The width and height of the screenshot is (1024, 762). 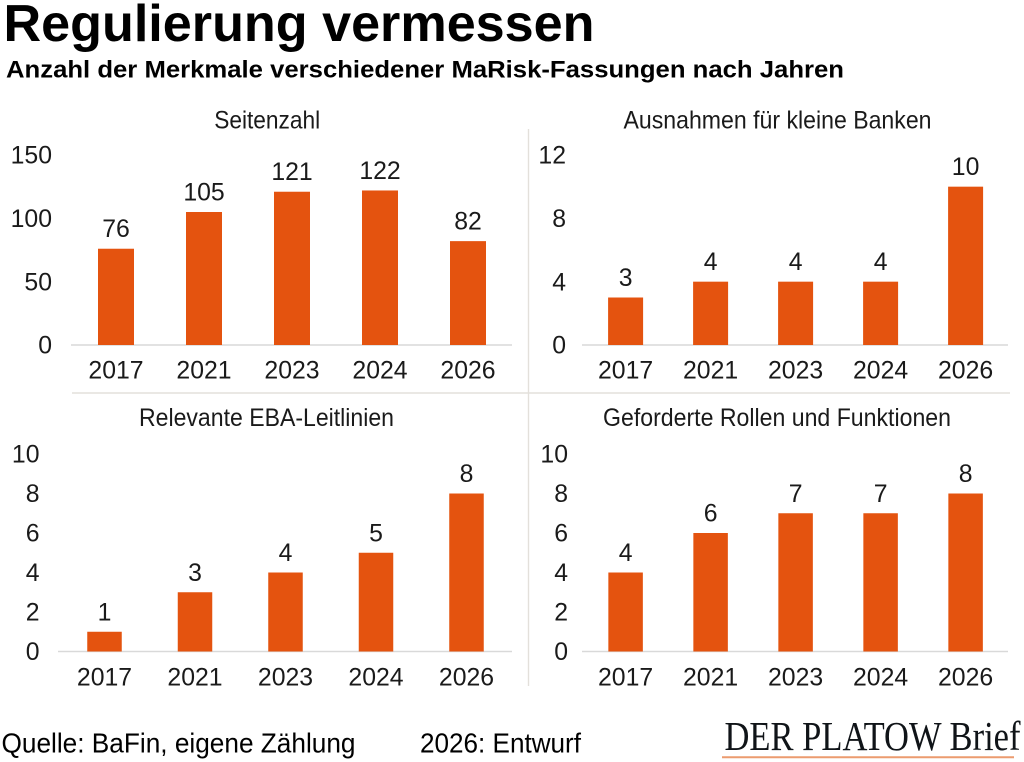 What do you see at coordinates (31, 219) in the screenshot?
I see `svg-text: 100` at bounding box center [31, 219].